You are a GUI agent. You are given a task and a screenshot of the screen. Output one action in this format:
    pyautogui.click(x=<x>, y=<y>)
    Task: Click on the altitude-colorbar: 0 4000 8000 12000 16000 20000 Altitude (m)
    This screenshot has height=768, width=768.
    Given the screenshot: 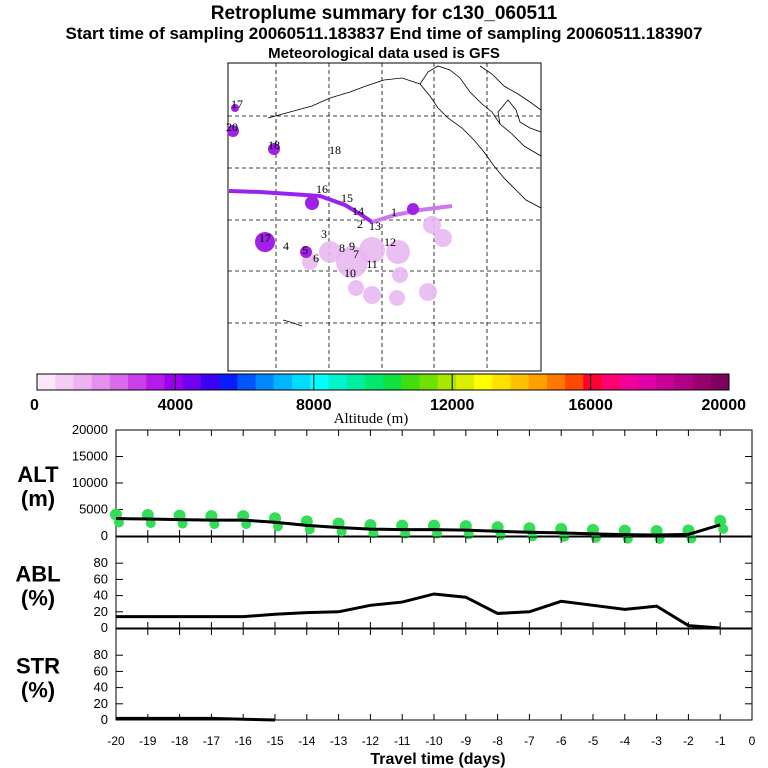 What is the action you would take?
    pyautogui.click(x=388, y=400)
    